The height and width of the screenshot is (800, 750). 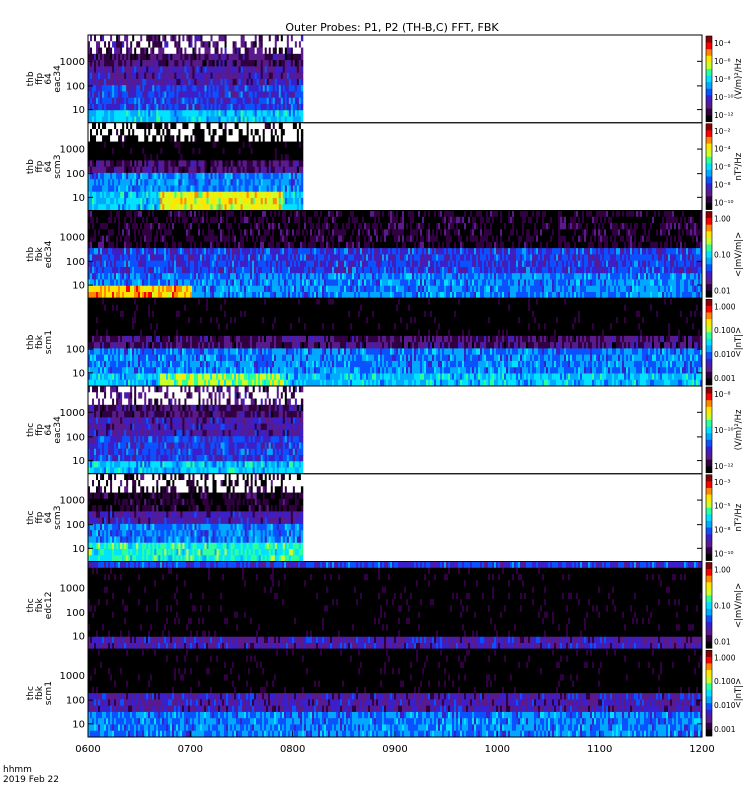 I want to click on panel-label-line: edc12, so click(x=49, y=606).